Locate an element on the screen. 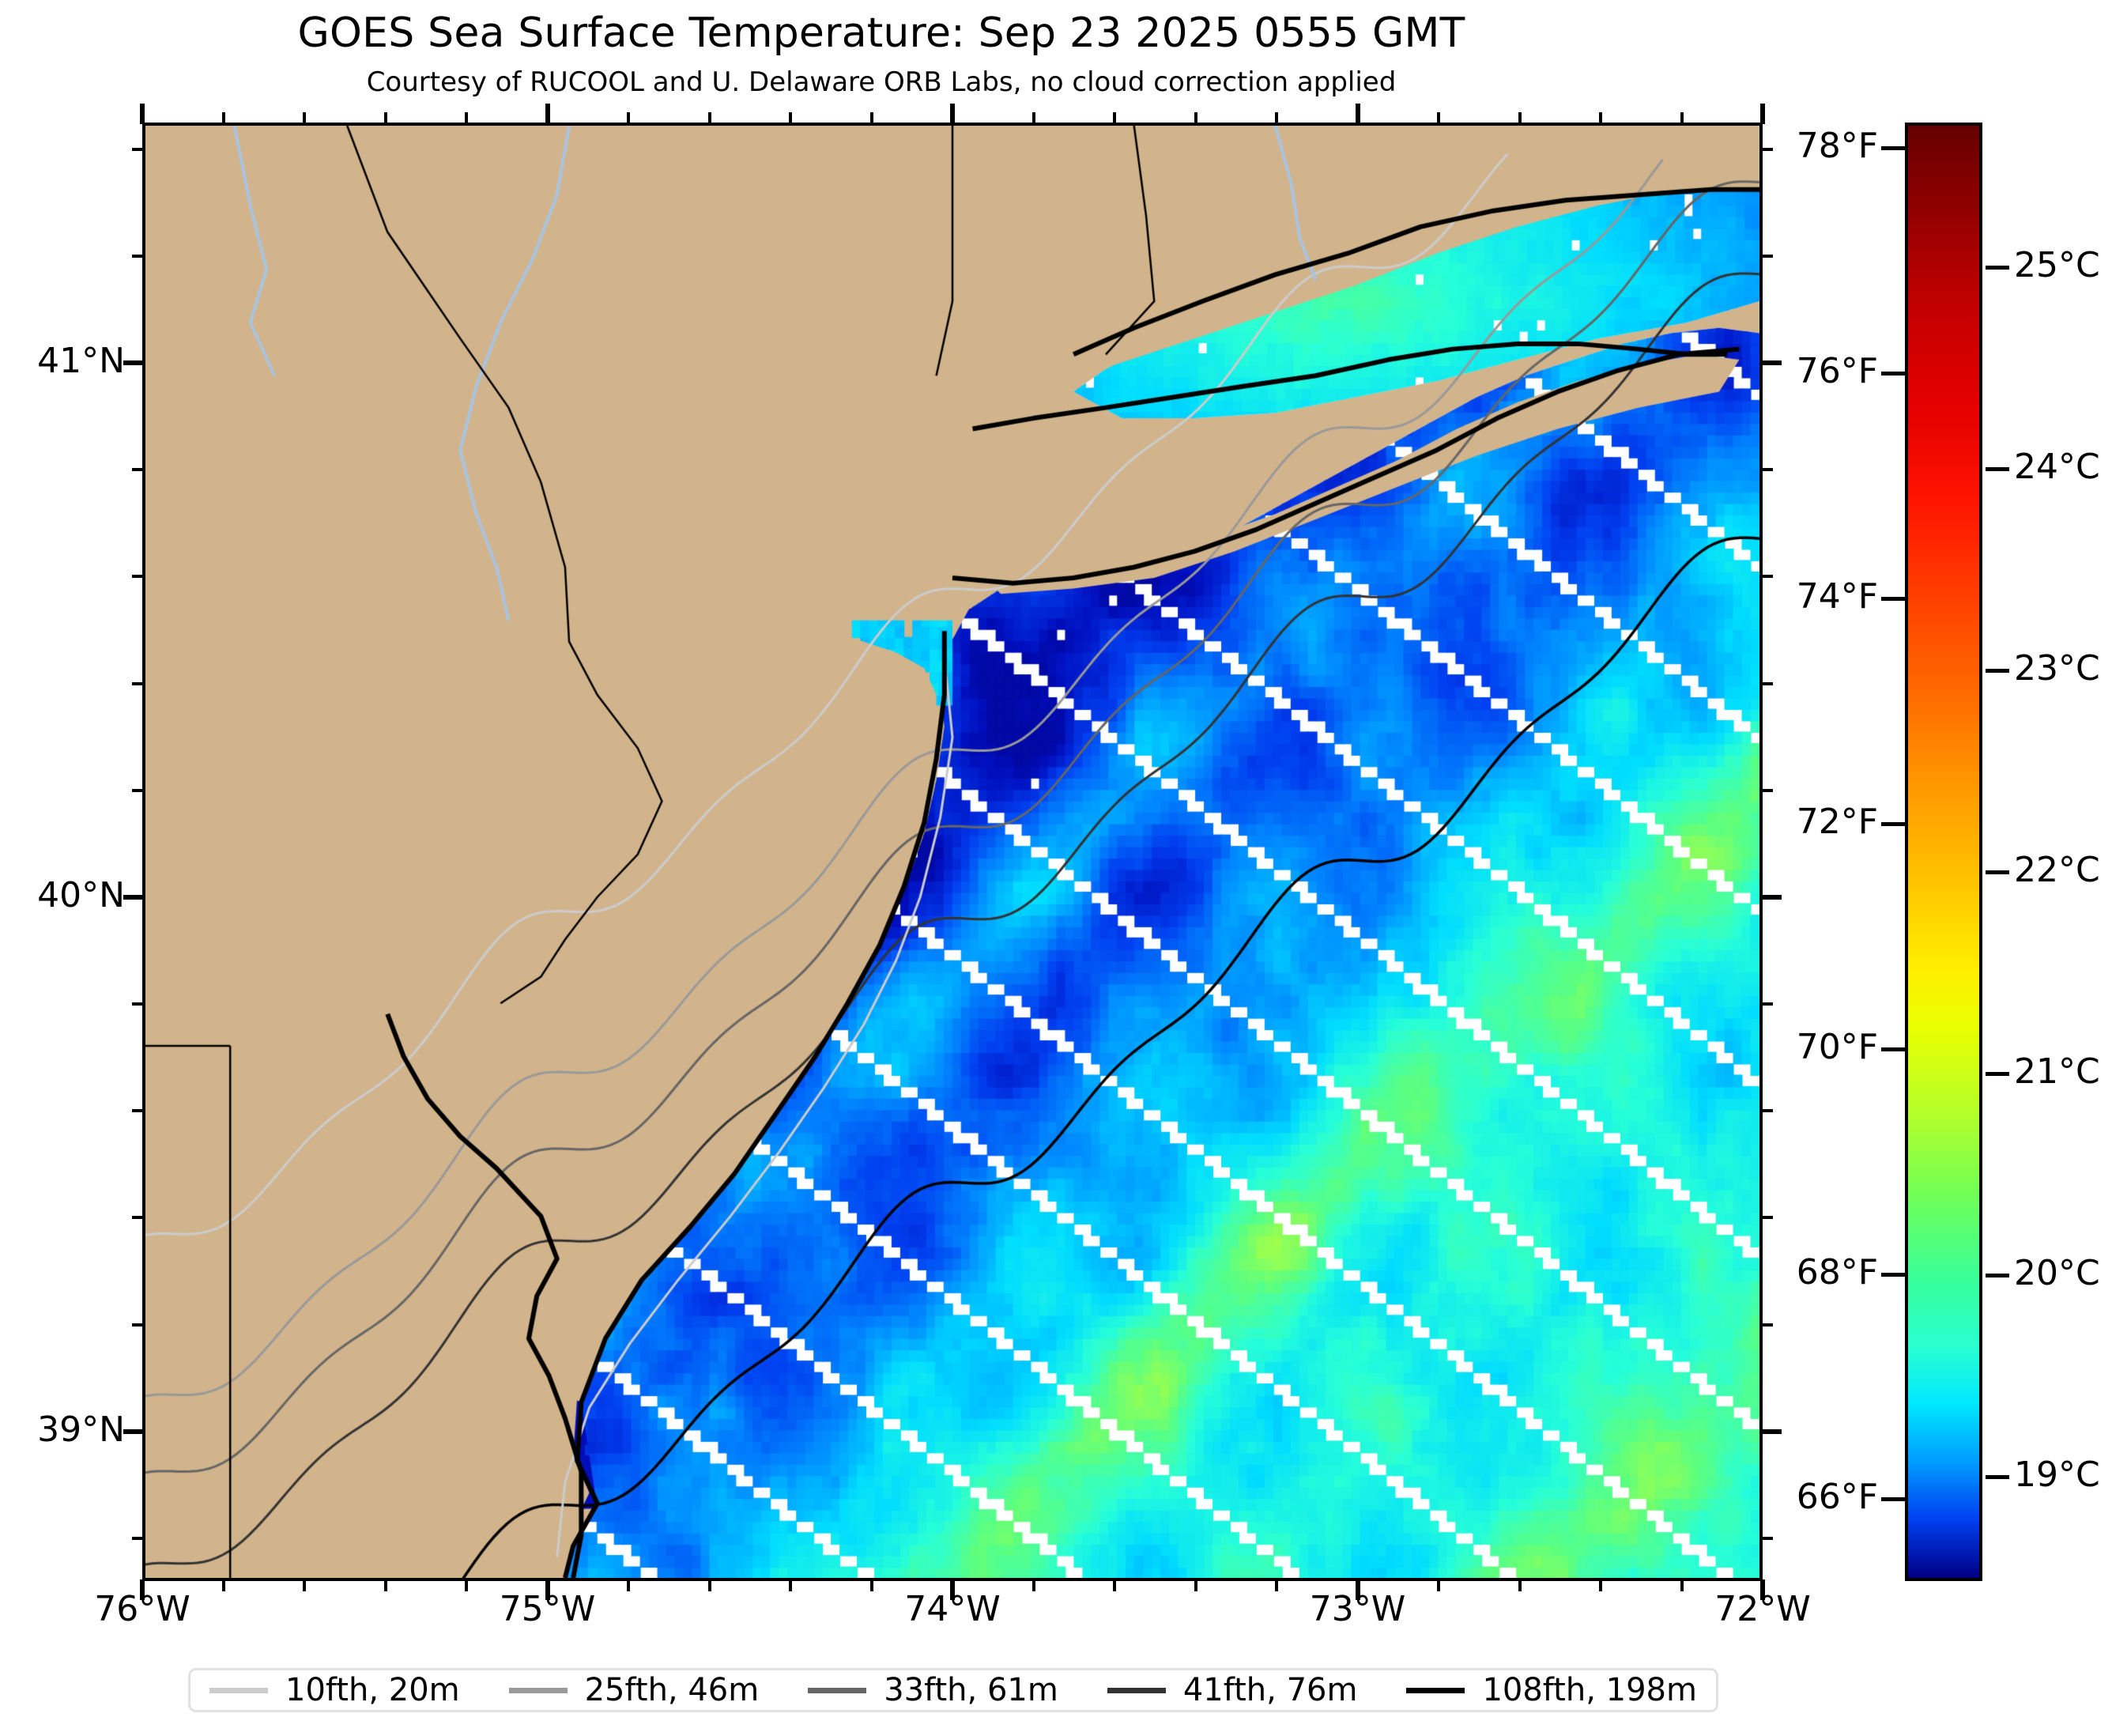 The height and width of the screenshot is (1736, 2112). colorbar-celsius-label: 20°C is located at coordinates (2057, 1273).